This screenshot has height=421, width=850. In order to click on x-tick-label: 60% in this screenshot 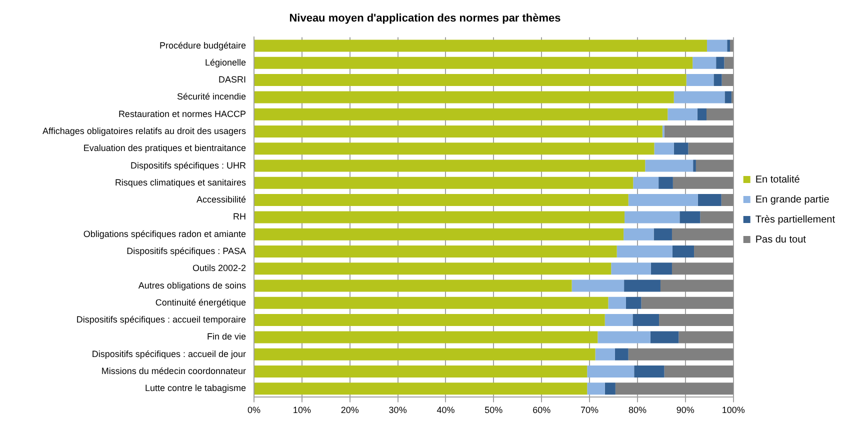, I will do `click(541, 410)`.